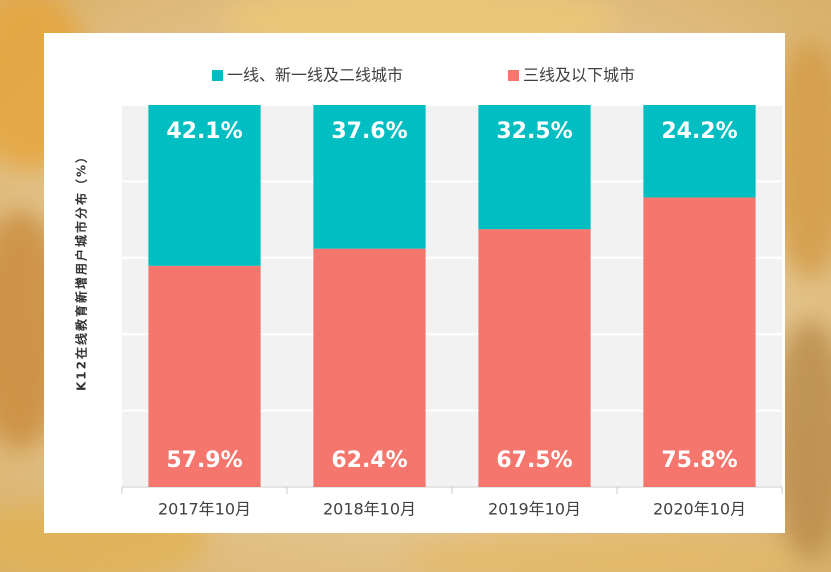 This screenshot has height=572, width=831. I want to click on value-label: 75.8%, so click(699, 460).